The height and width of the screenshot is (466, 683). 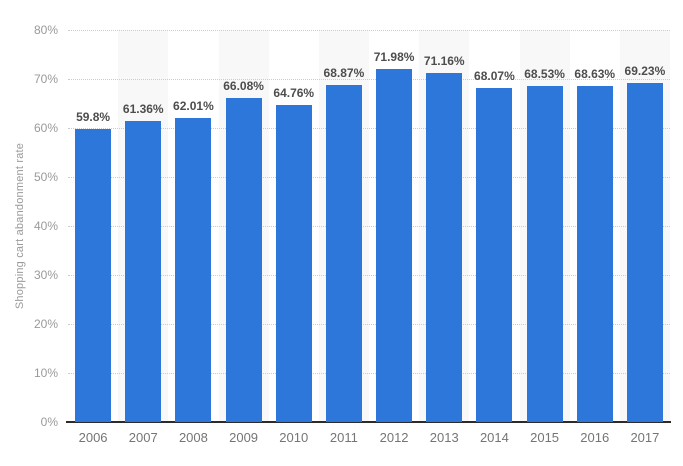 What do you see at coordinates (294, 92) in the screenshot?
I see `bar-value-label: 64.76%` at bounding box center [294, 92].